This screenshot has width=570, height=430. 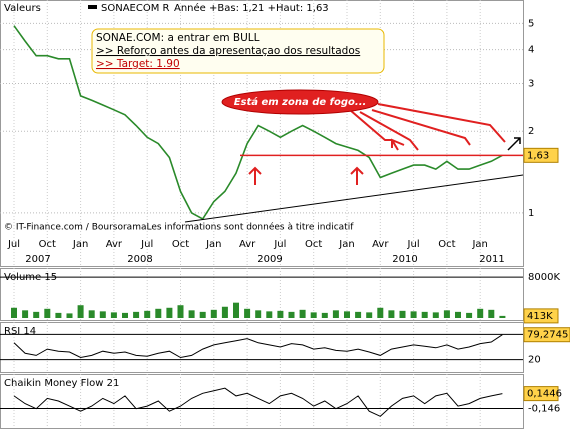 I want to click on legend-swatch, so click(x=92, y=7).